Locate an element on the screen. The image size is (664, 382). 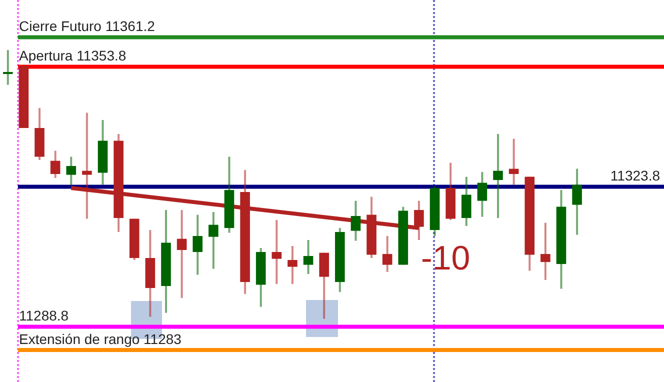
ref-line-label: Cierre Futuro 11361.2 is located at coordinates (87, 26).